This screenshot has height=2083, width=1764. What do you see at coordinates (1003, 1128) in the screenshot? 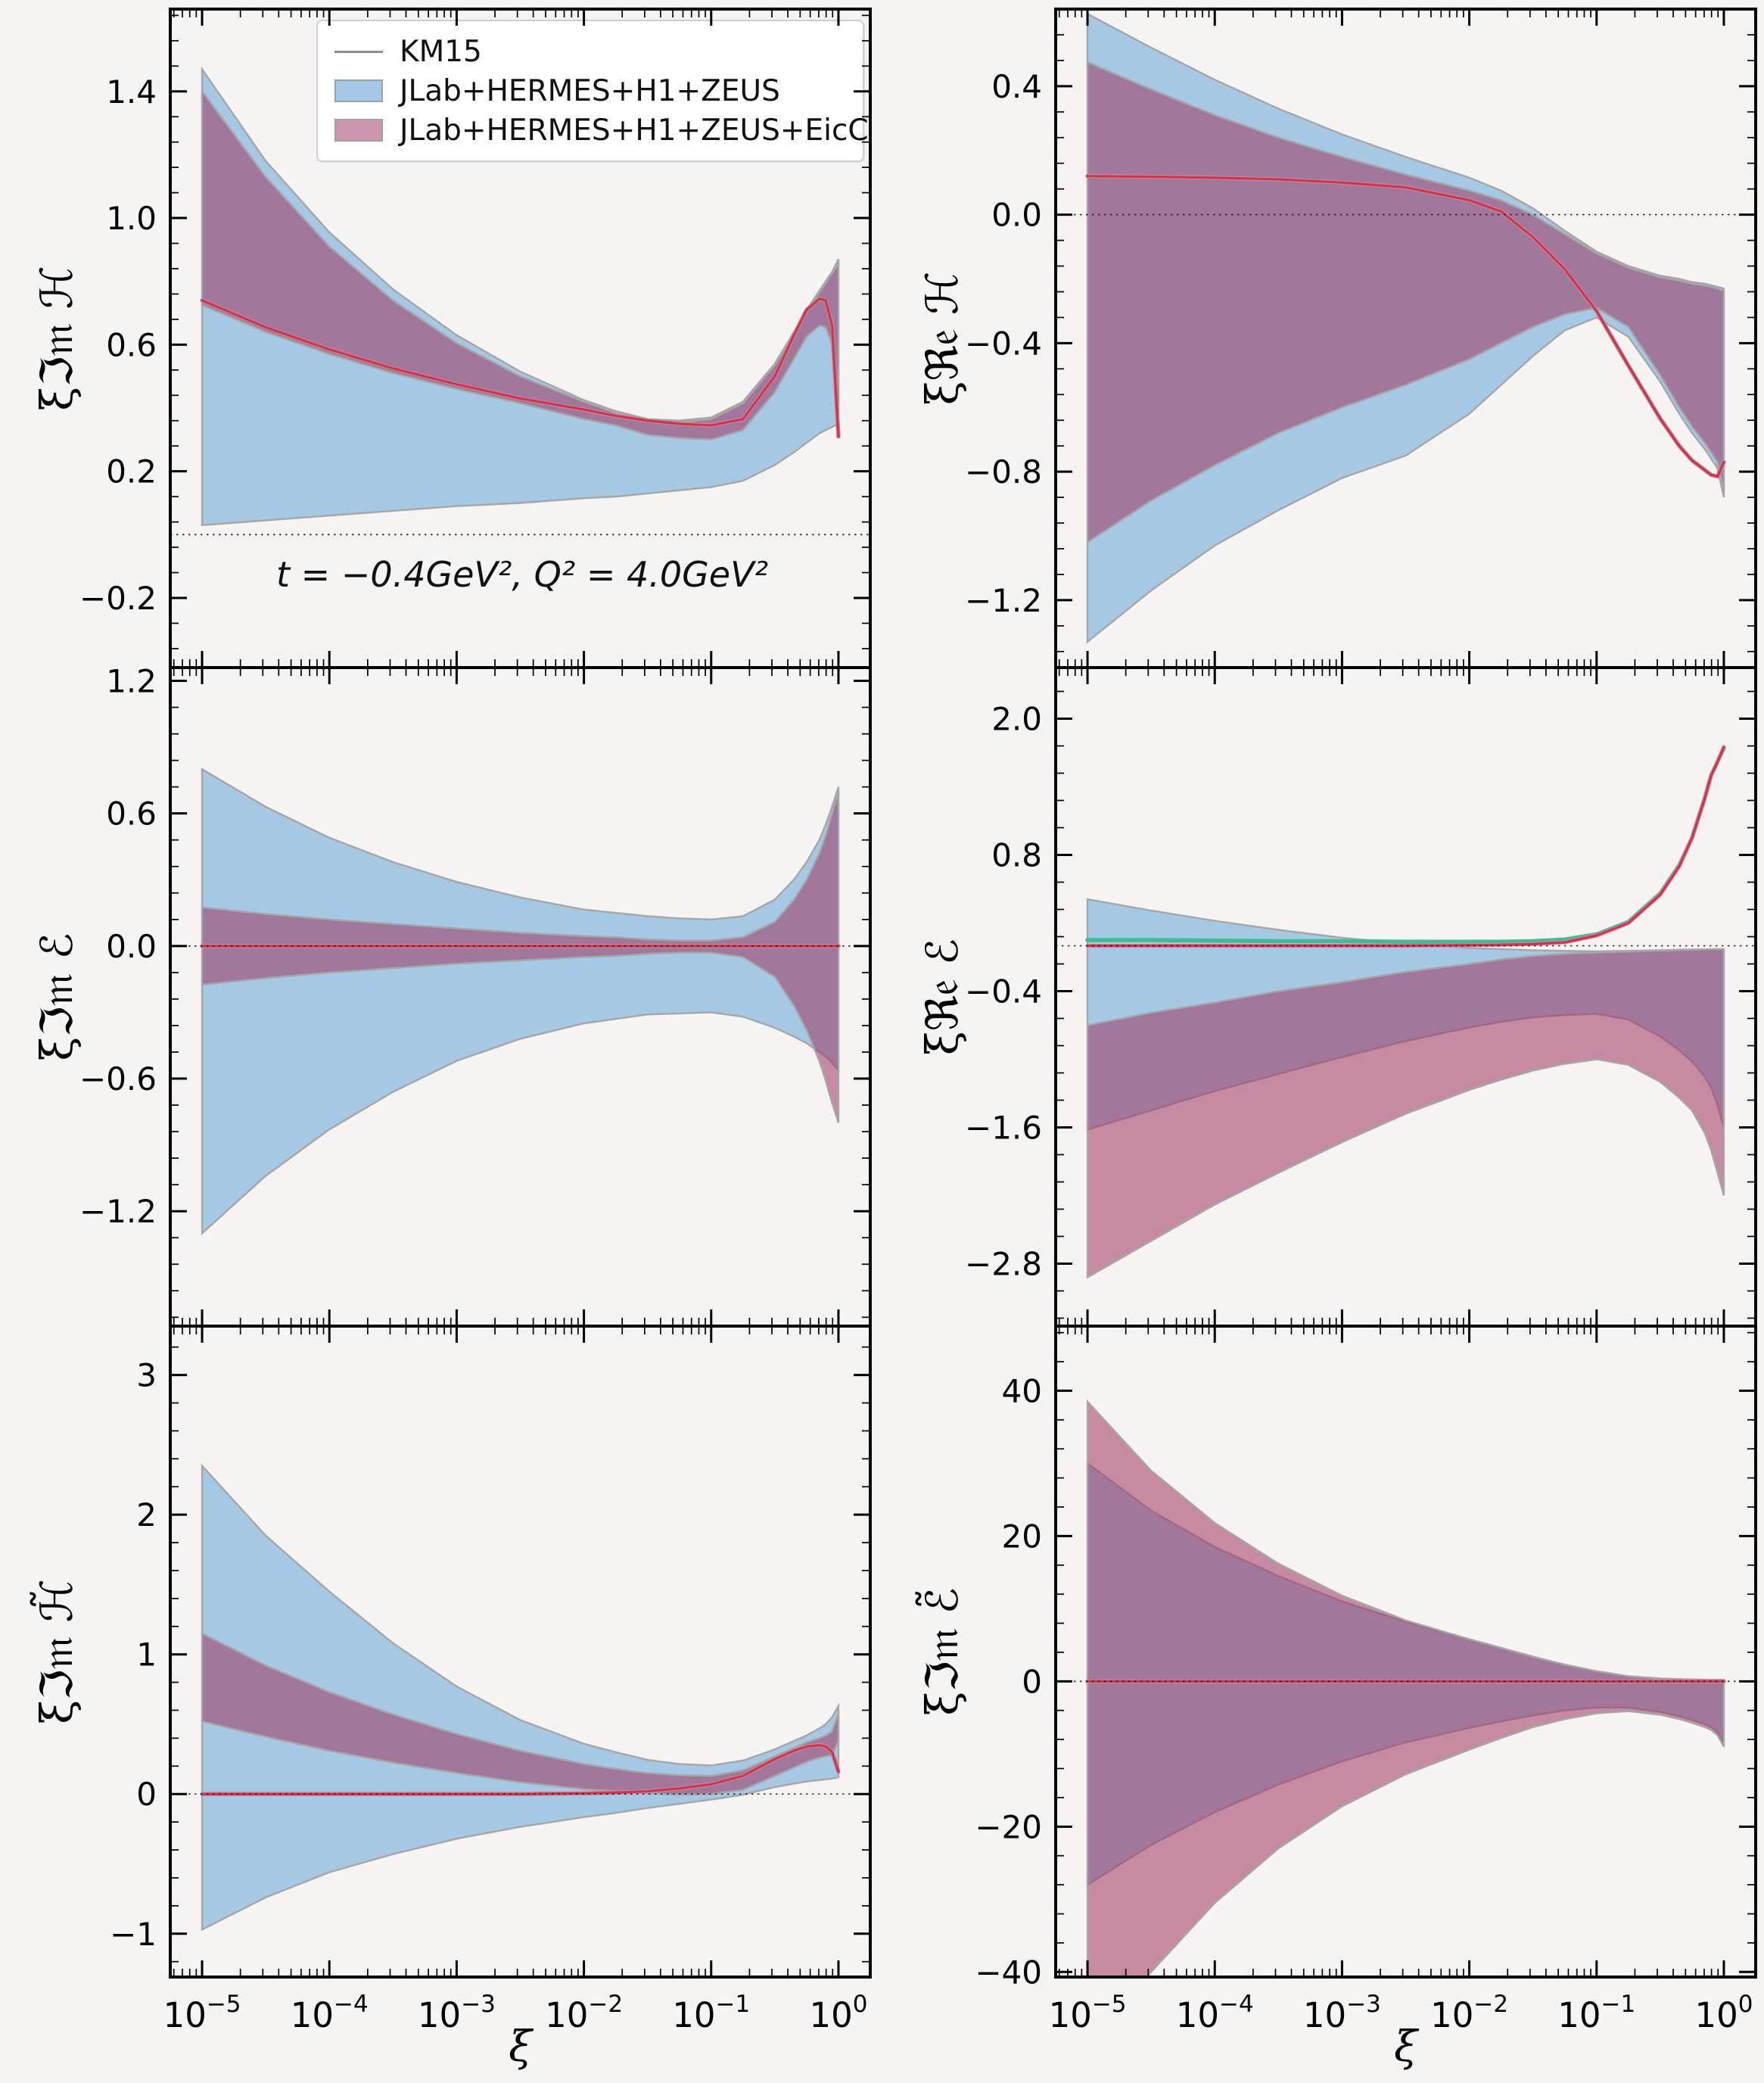
I see `y-tick-label: −1.6` at bounding box center [1003, 1128].